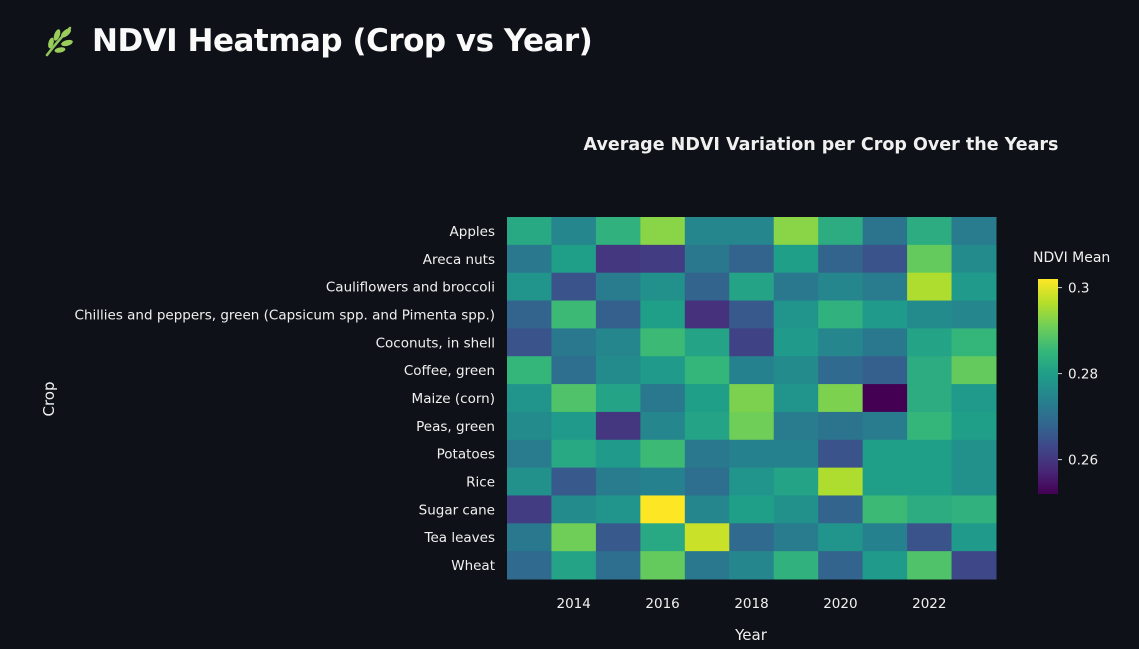 The height and width of the screenshot is (649, 1139). I want to click on colorbar-ticks: 0.26 0.28 0.3, so click(1078, 375).